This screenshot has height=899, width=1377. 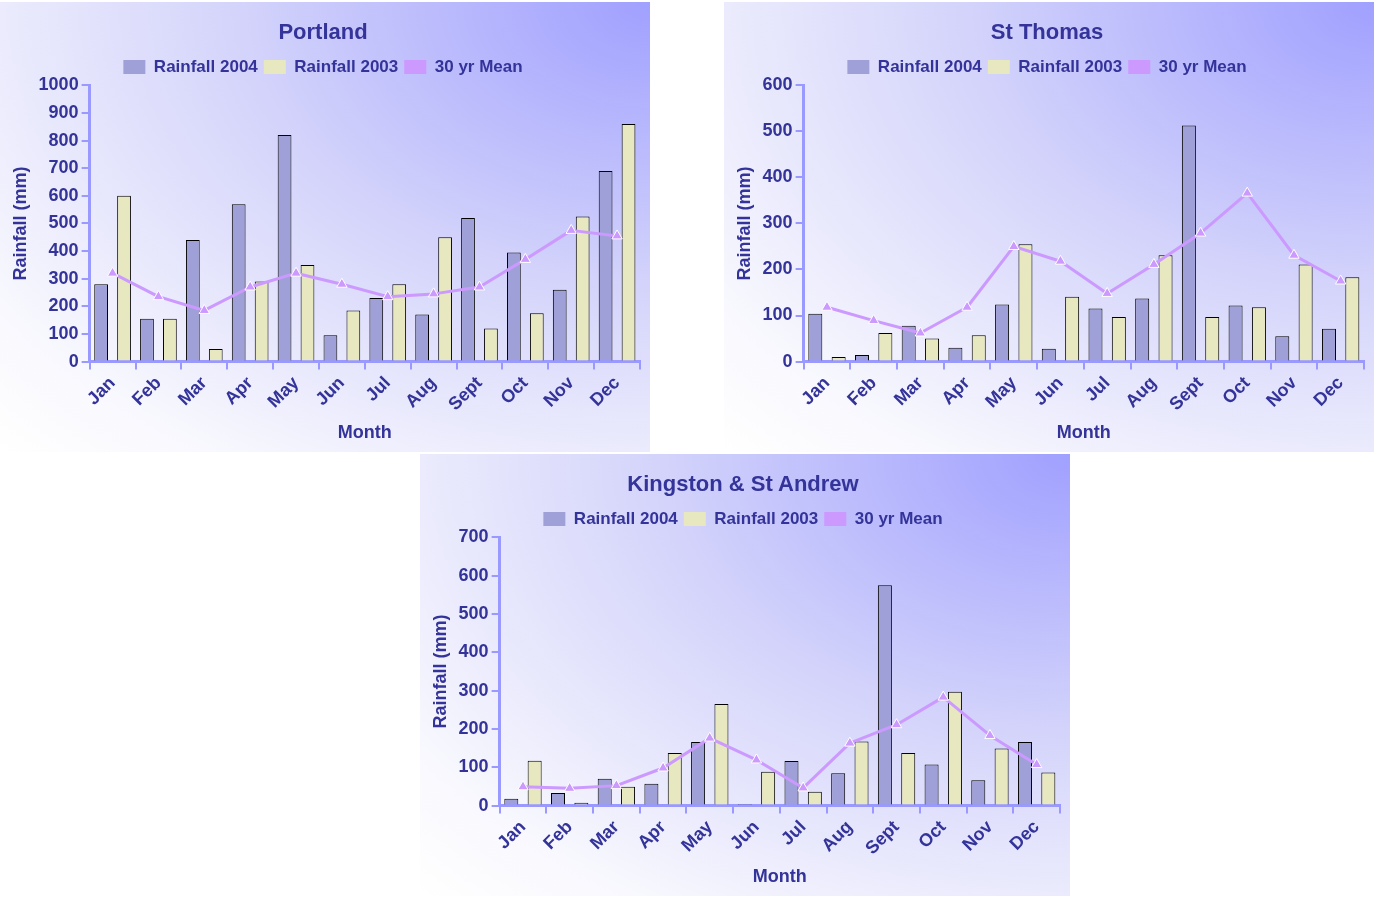 What do you see at coordinates (63, 111) in the screenshot?
I see `y-tick-label: 900` at bounding box center [63, 111].